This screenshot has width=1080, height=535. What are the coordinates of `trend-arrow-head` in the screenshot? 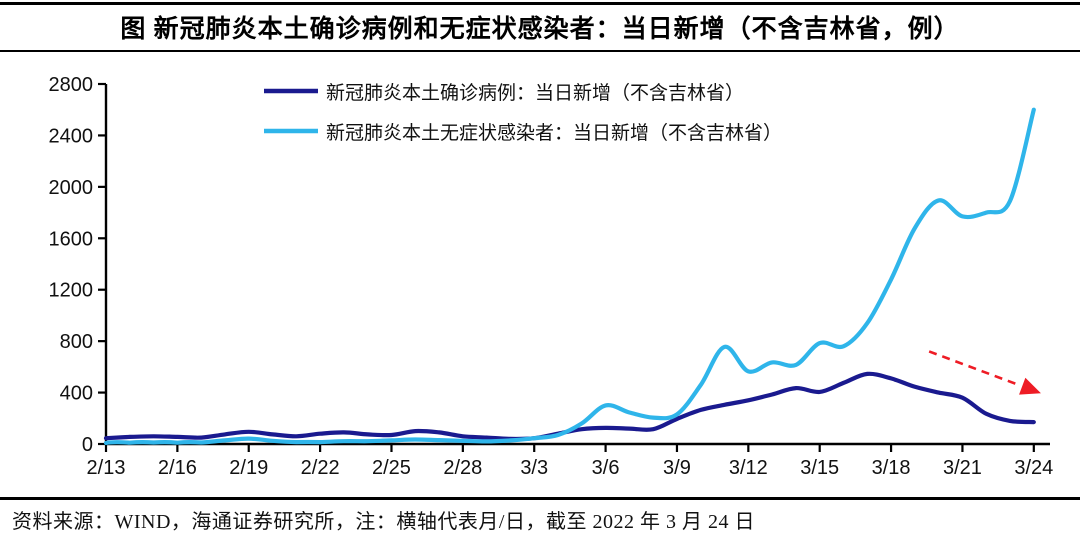 It's located at (1030, 386).